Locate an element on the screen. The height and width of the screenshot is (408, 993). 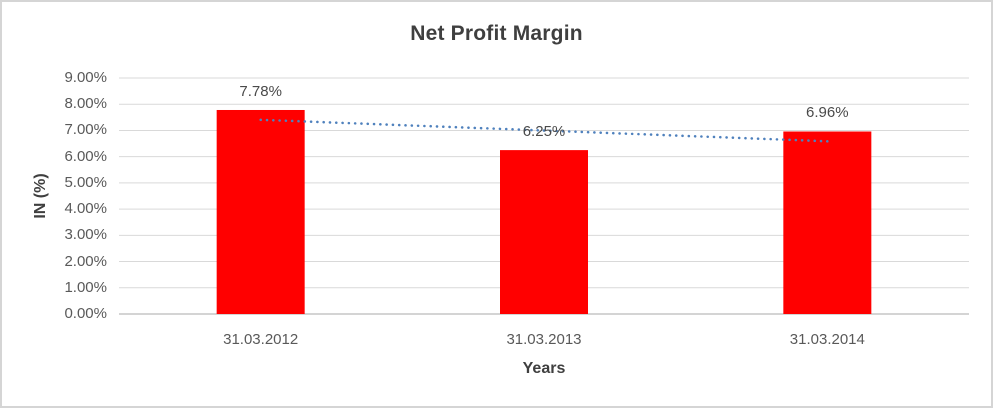
y-tick-label: 5.00% is located at coordinates (85, 182).